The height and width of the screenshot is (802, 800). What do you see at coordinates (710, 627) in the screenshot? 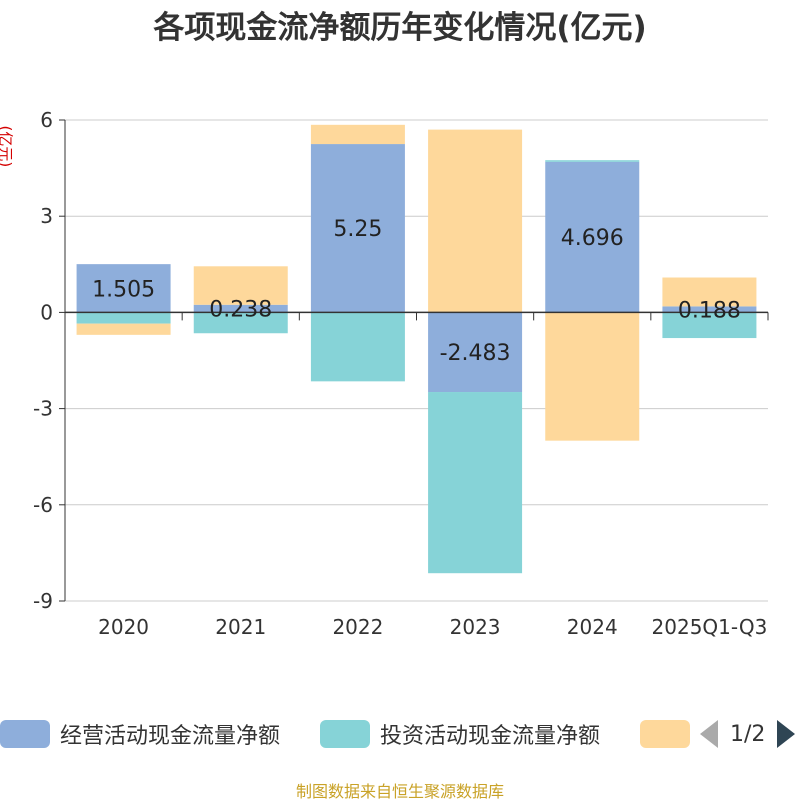
I see `x-tick-label: 2025Q1-Q3` at bounding box center [710, 627].